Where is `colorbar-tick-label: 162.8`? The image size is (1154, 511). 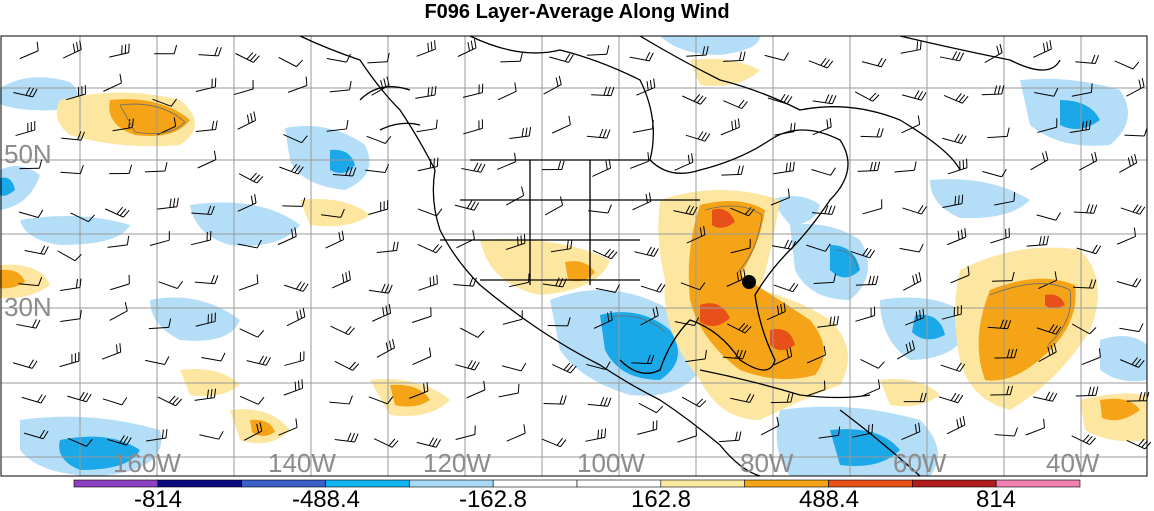 colorbar-tick-label: 162.8 is located at coordinates (661, 498).